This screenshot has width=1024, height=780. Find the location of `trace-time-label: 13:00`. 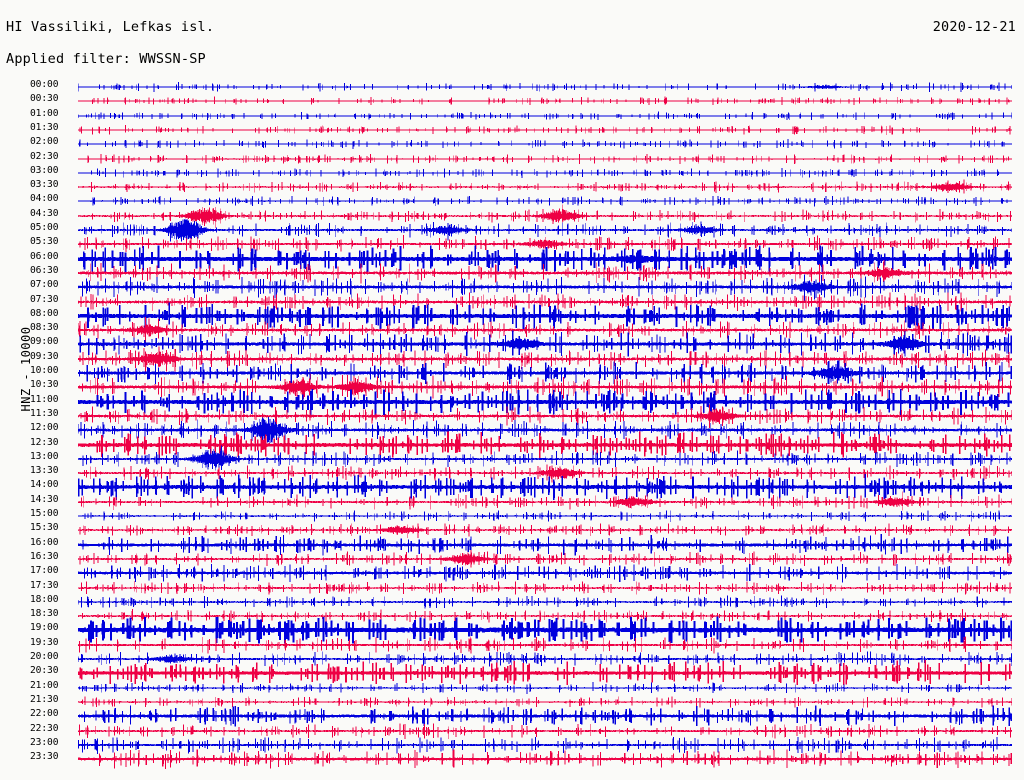

trace-time-label: 13:00 is located at coordinates (44, 456).